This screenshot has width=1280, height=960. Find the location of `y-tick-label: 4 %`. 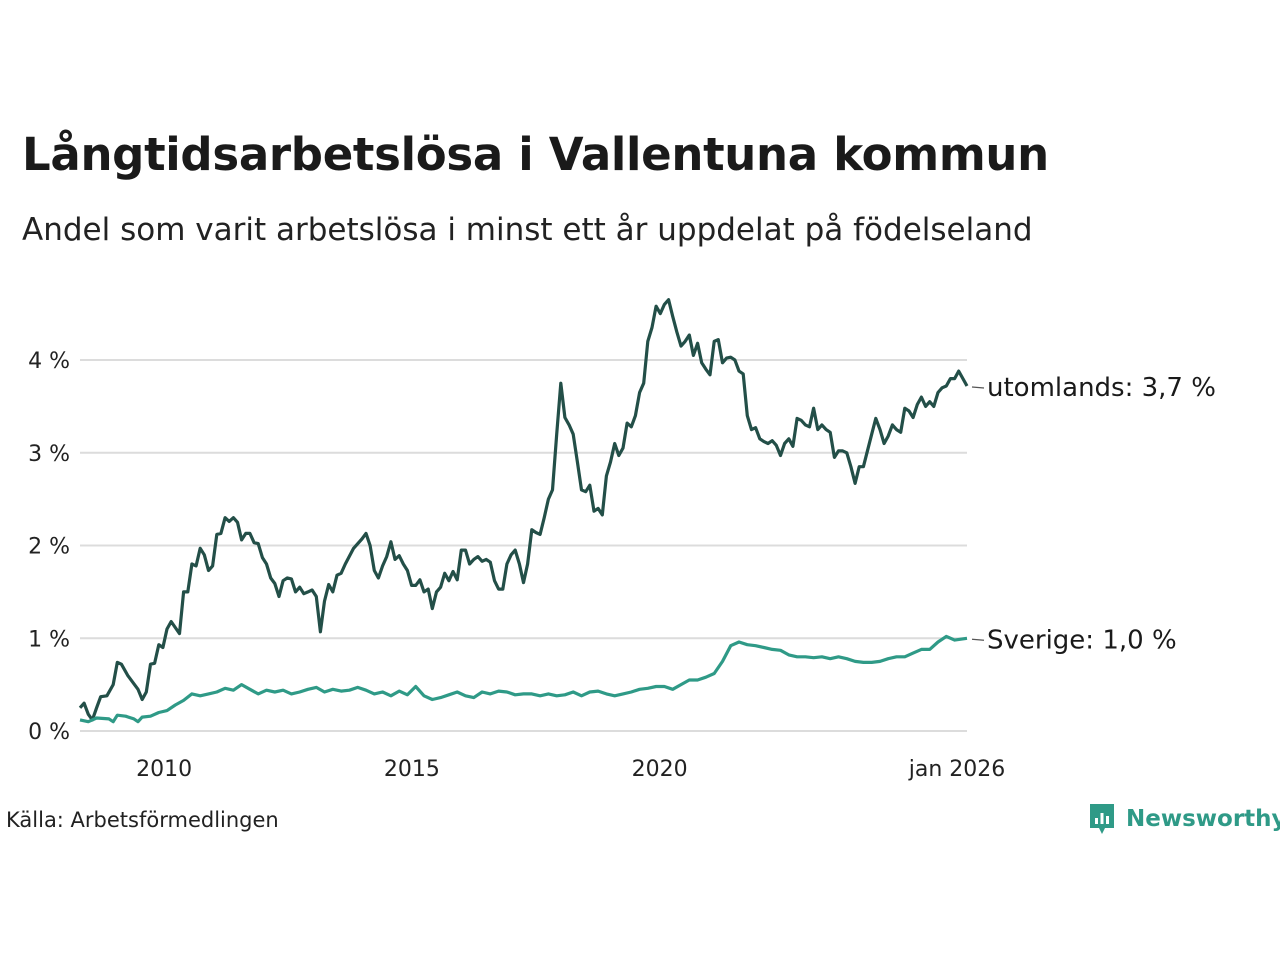

y-tick-label: 4 % is located at coordinates (49, 361).